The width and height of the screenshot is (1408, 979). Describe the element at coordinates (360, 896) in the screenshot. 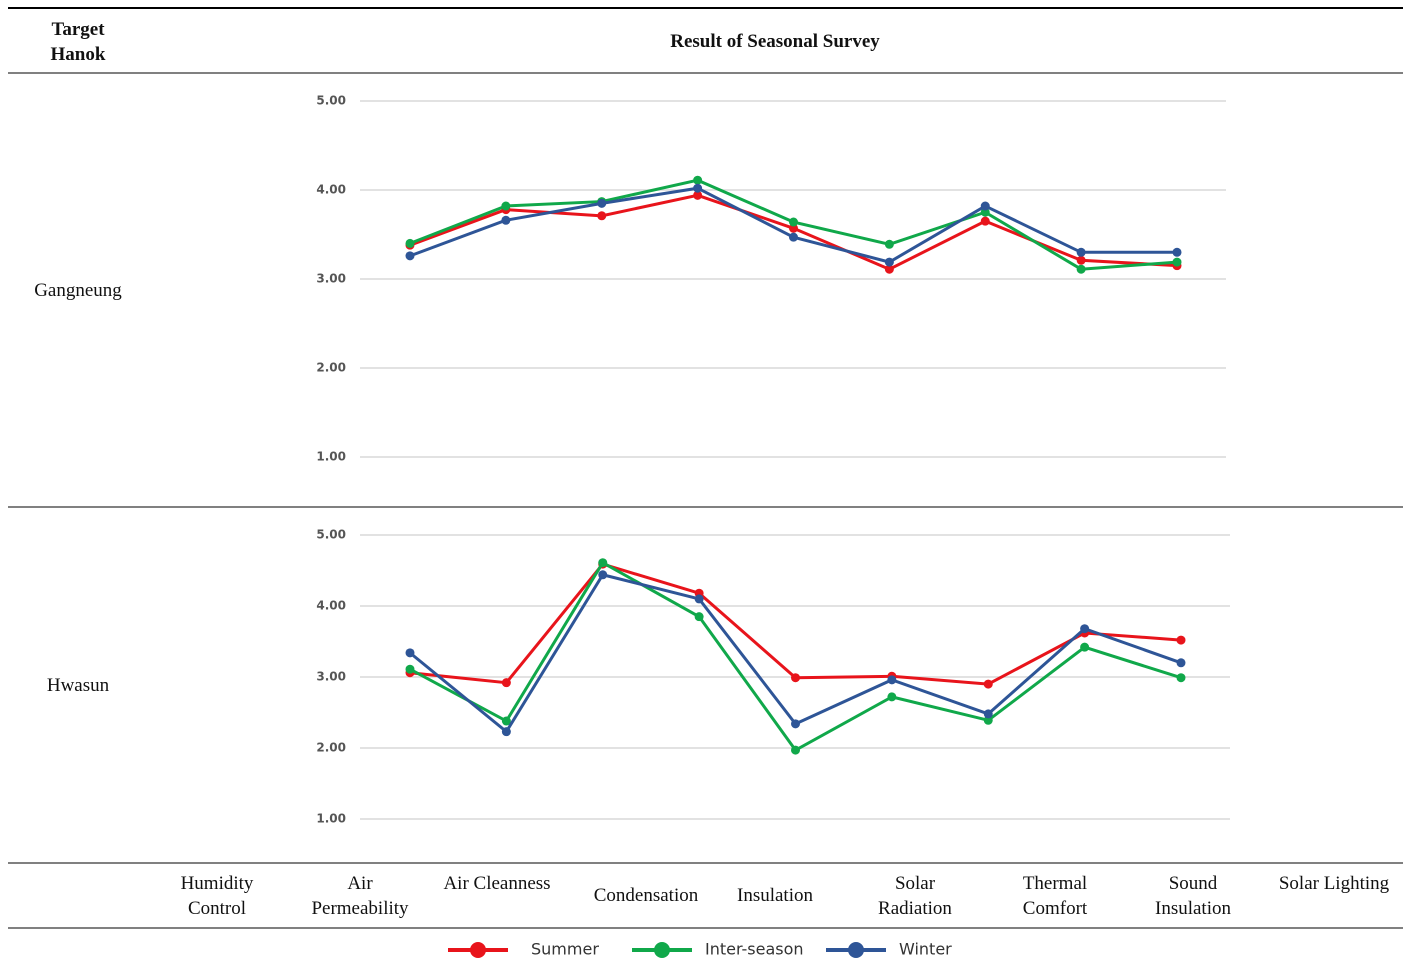

I see `category-label: Air Permeability` at that location.